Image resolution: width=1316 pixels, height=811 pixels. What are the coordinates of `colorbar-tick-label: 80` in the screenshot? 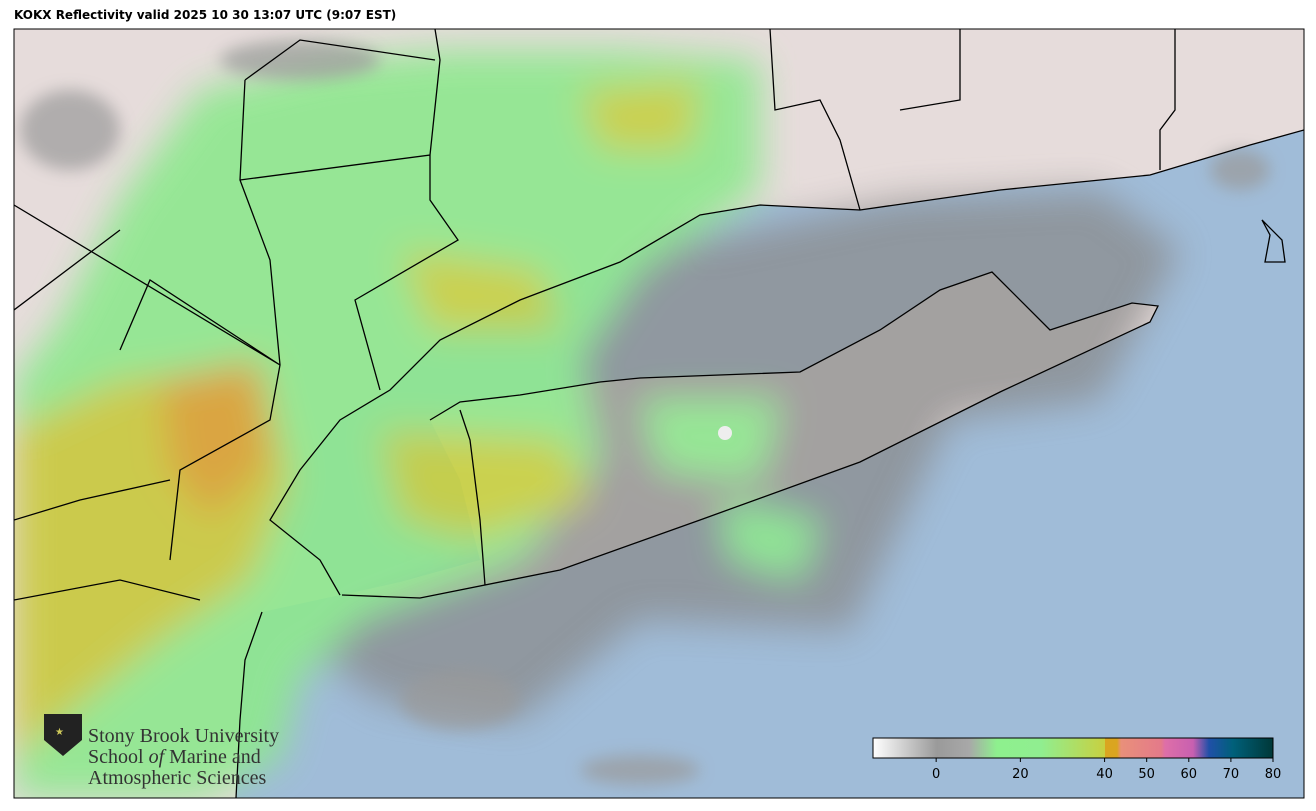 It's located at (1273, 774).